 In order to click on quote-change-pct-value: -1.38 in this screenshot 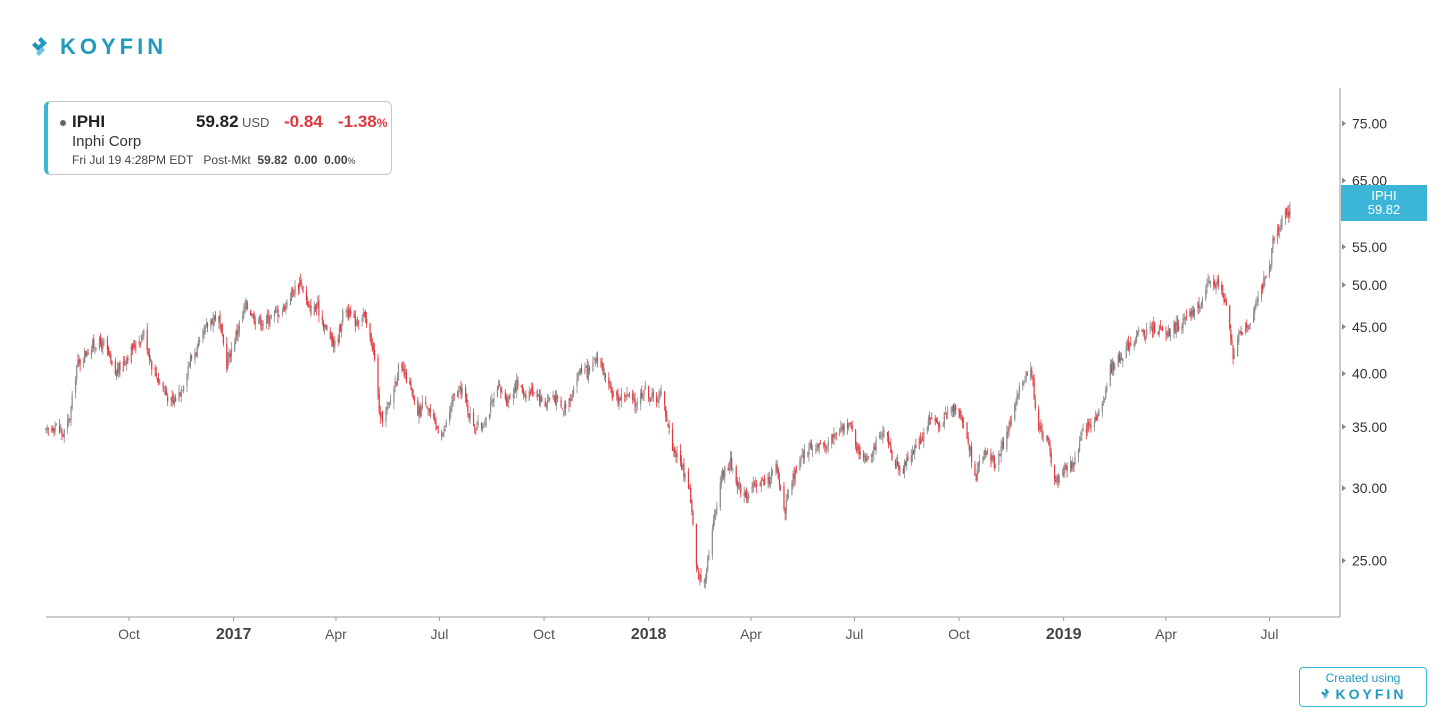, I will do `click(357, 121)`.